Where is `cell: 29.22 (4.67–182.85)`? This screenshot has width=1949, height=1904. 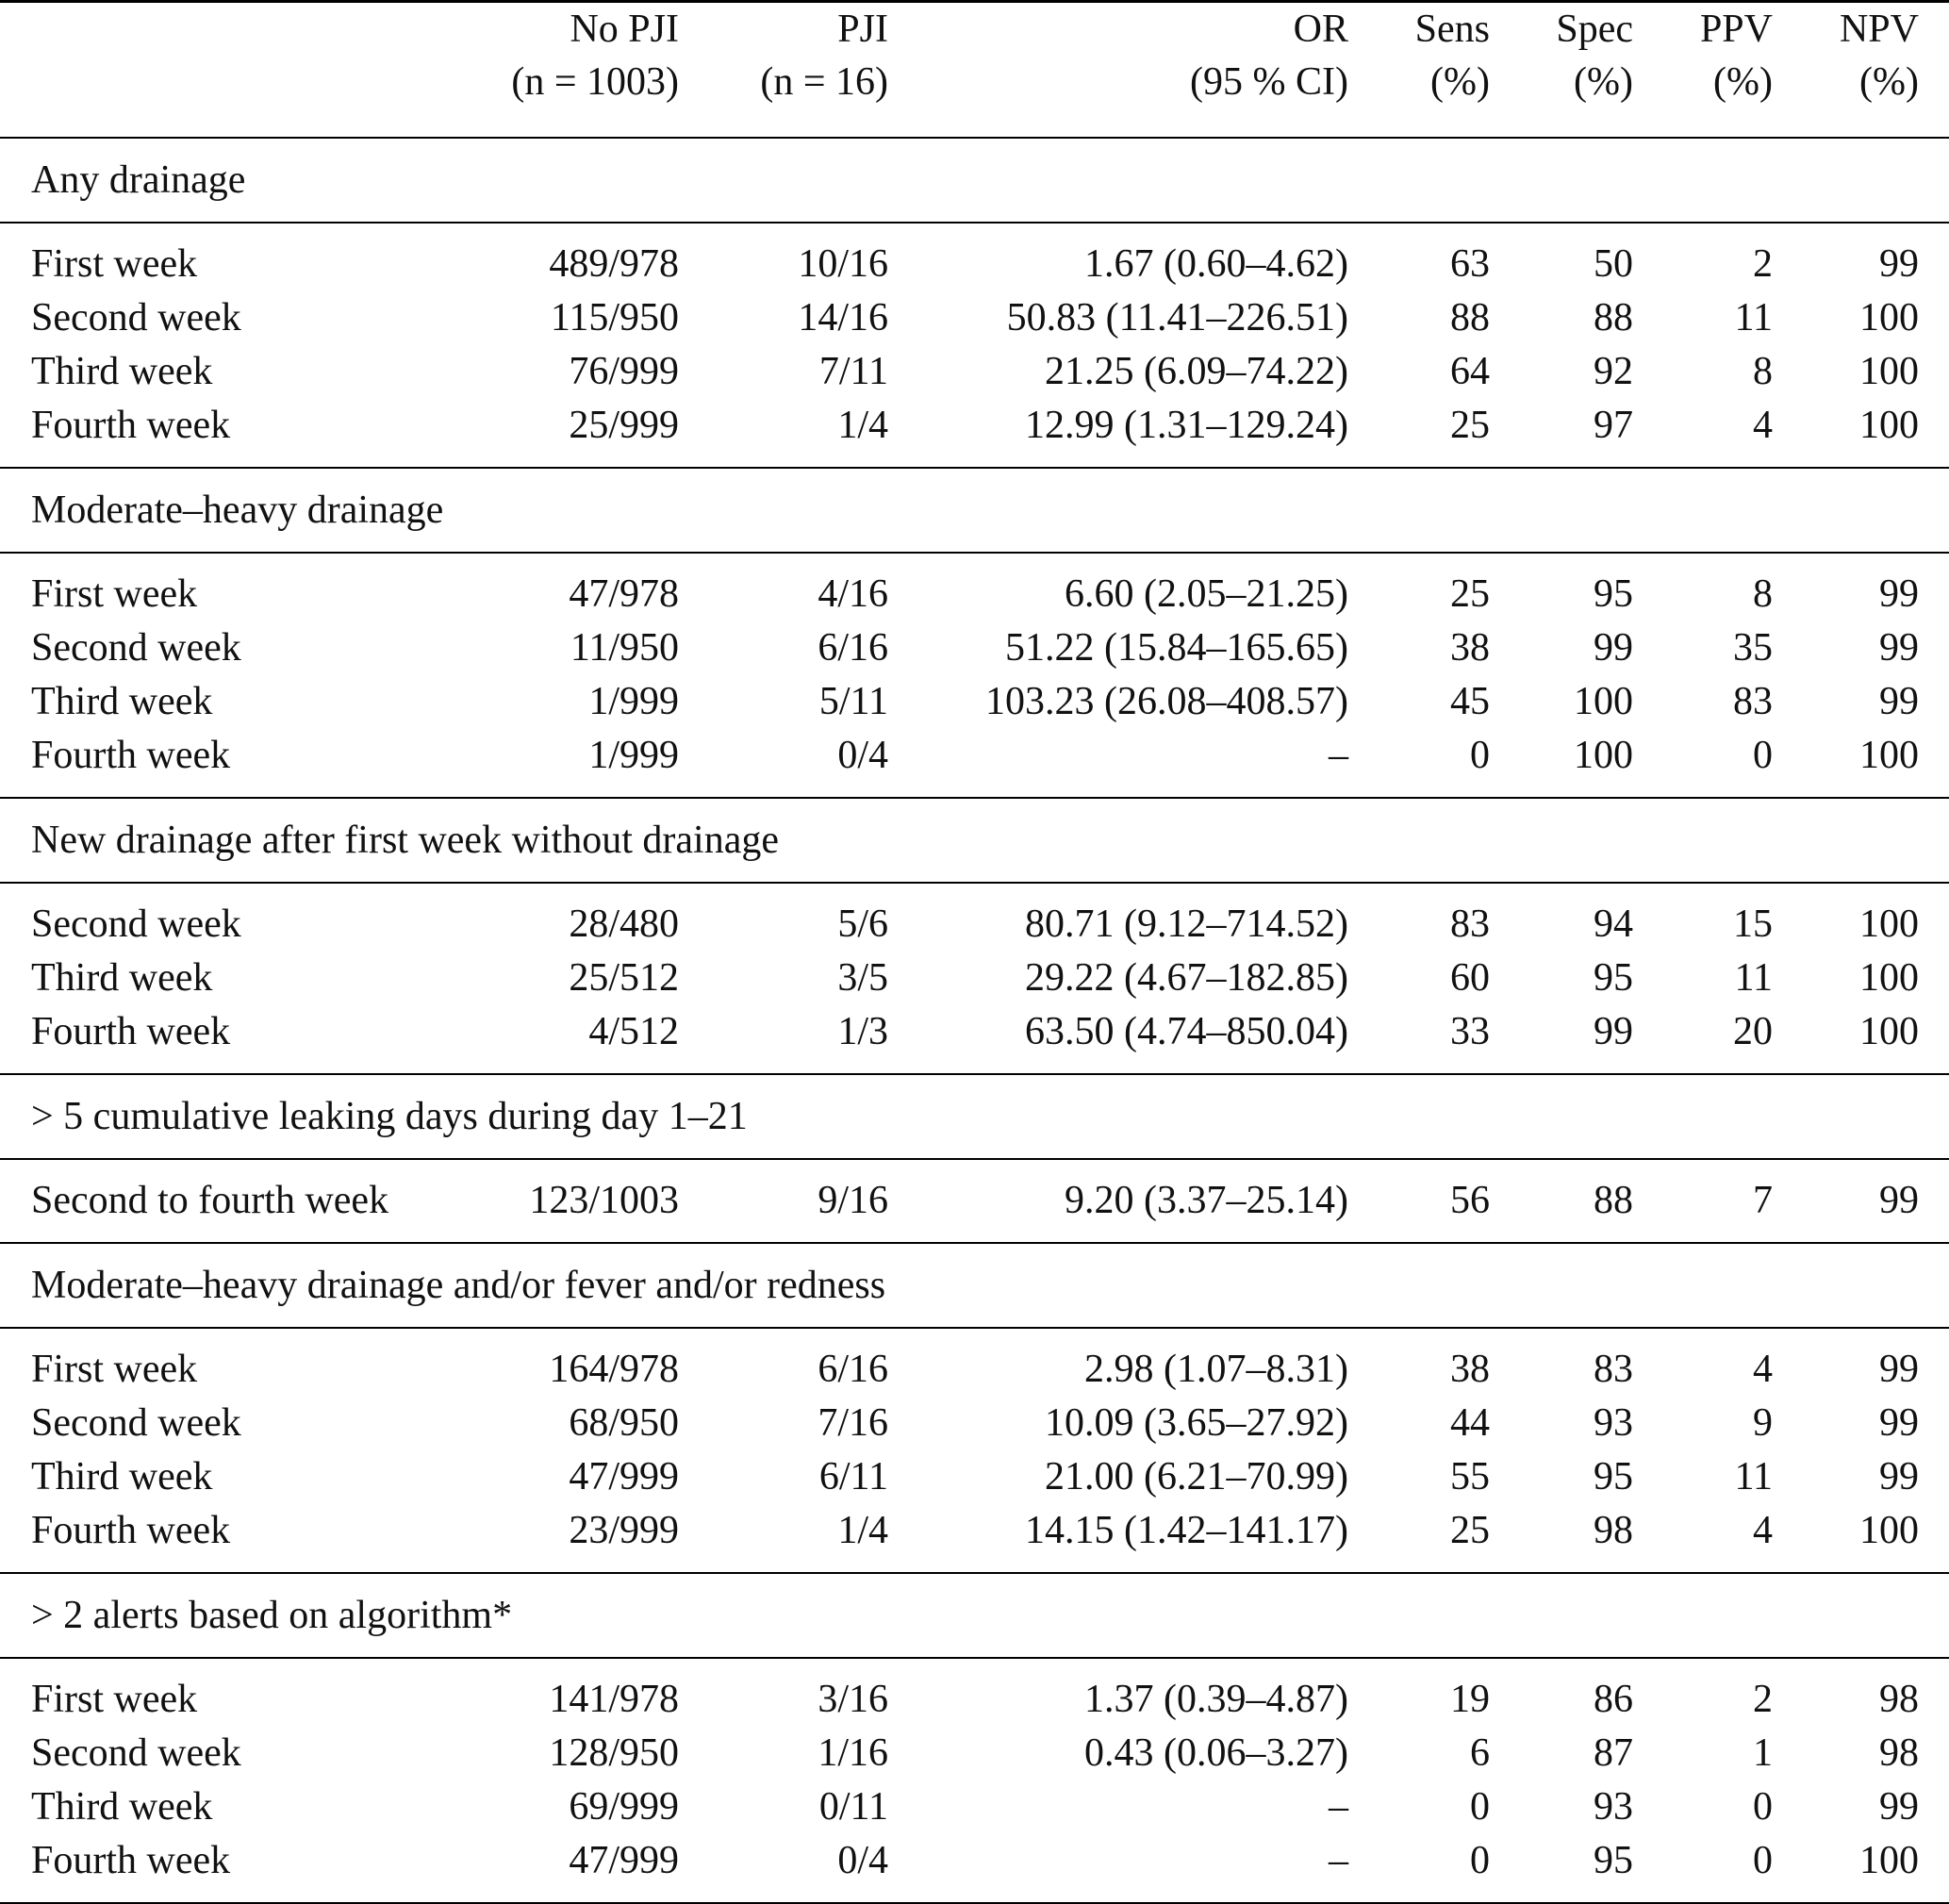 cell: 29.22 (4.67–182.85) is located at coordinates (1186, 978).